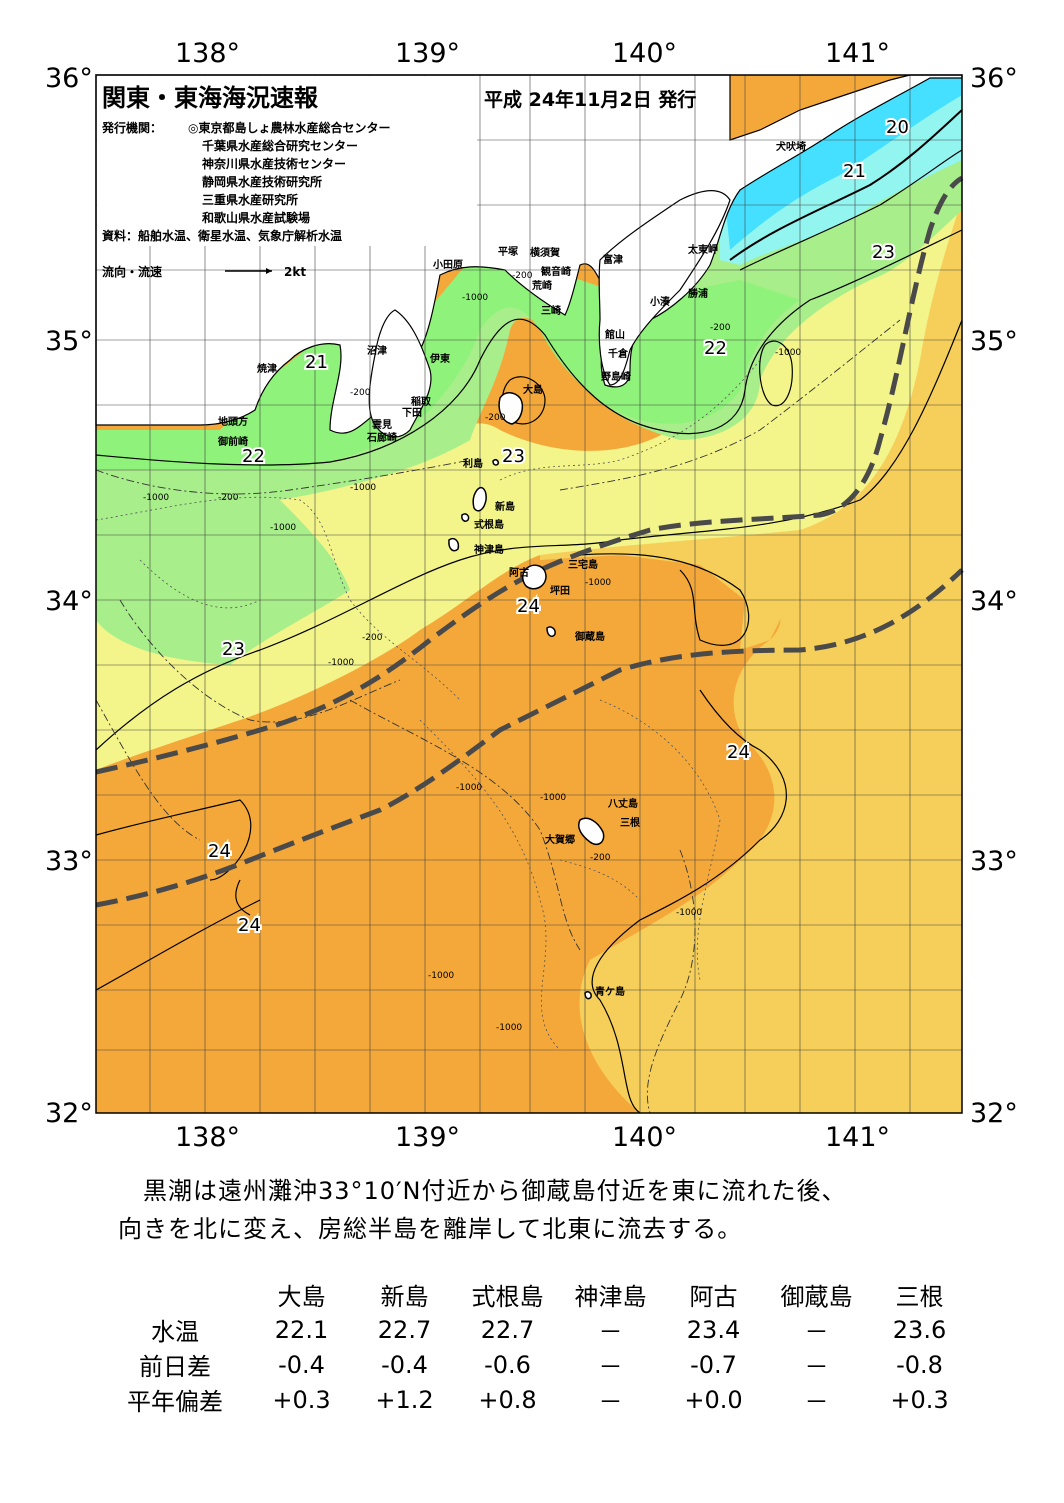 Image resolution: width=1064 pixels, height=1503 pixels. I want to click on lon-top-139: 139°, so click(427, 53).